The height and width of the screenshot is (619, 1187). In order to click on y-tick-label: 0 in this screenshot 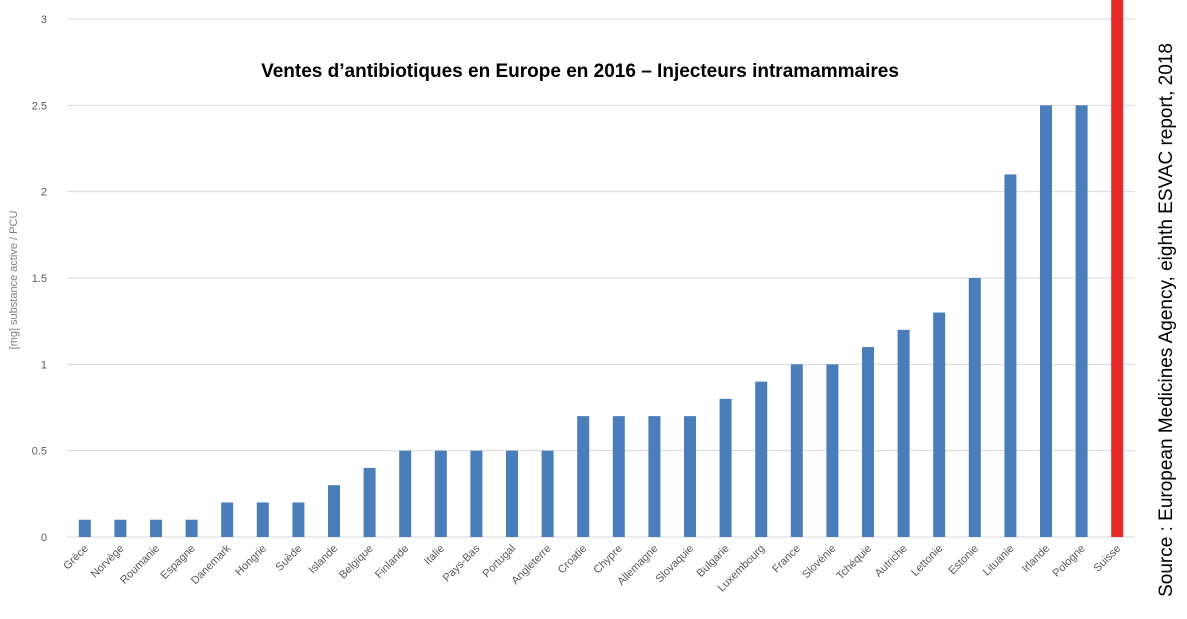, I will do `click(44, 538)`.